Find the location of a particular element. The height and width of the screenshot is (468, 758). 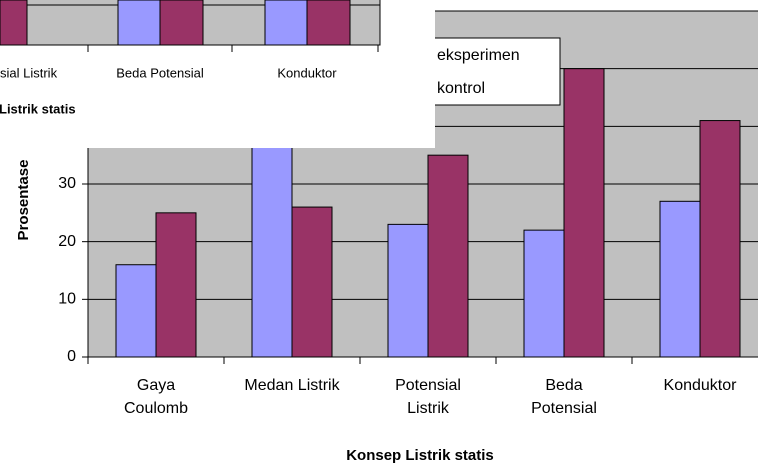

y-tick-label: 10 is located at coordinates (67, 299).